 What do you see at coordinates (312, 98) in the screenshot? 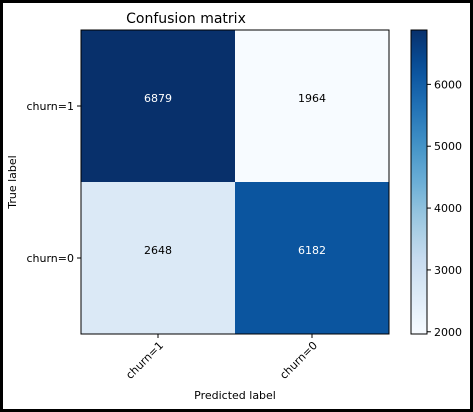
I see `cell-value-label: 1964` at bounding box center [312, 98].